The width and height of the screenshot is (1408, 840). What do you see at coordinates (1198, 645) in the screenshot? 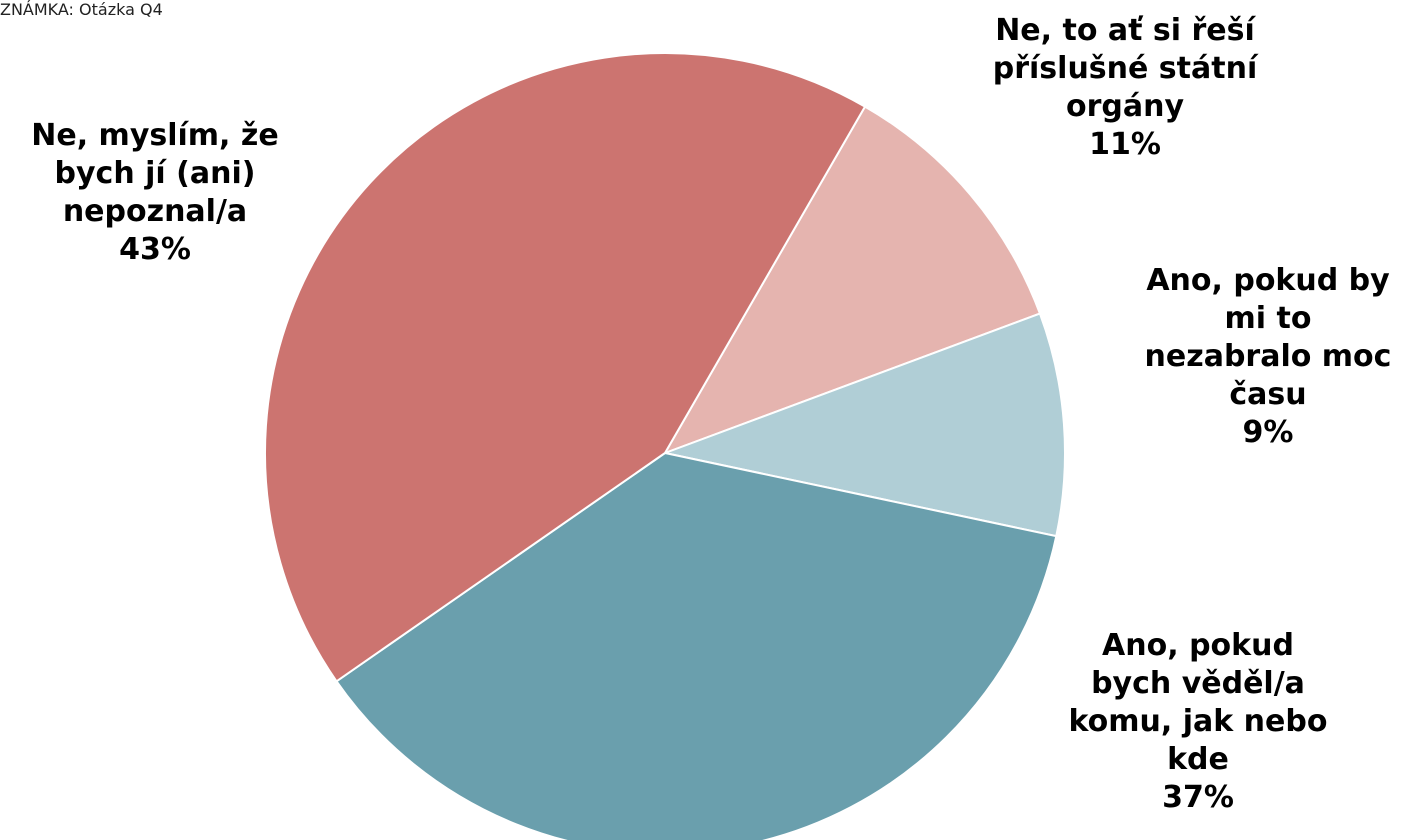
I see `slice-label-line: Ano, pokud` at bounding box center [1198, 645].